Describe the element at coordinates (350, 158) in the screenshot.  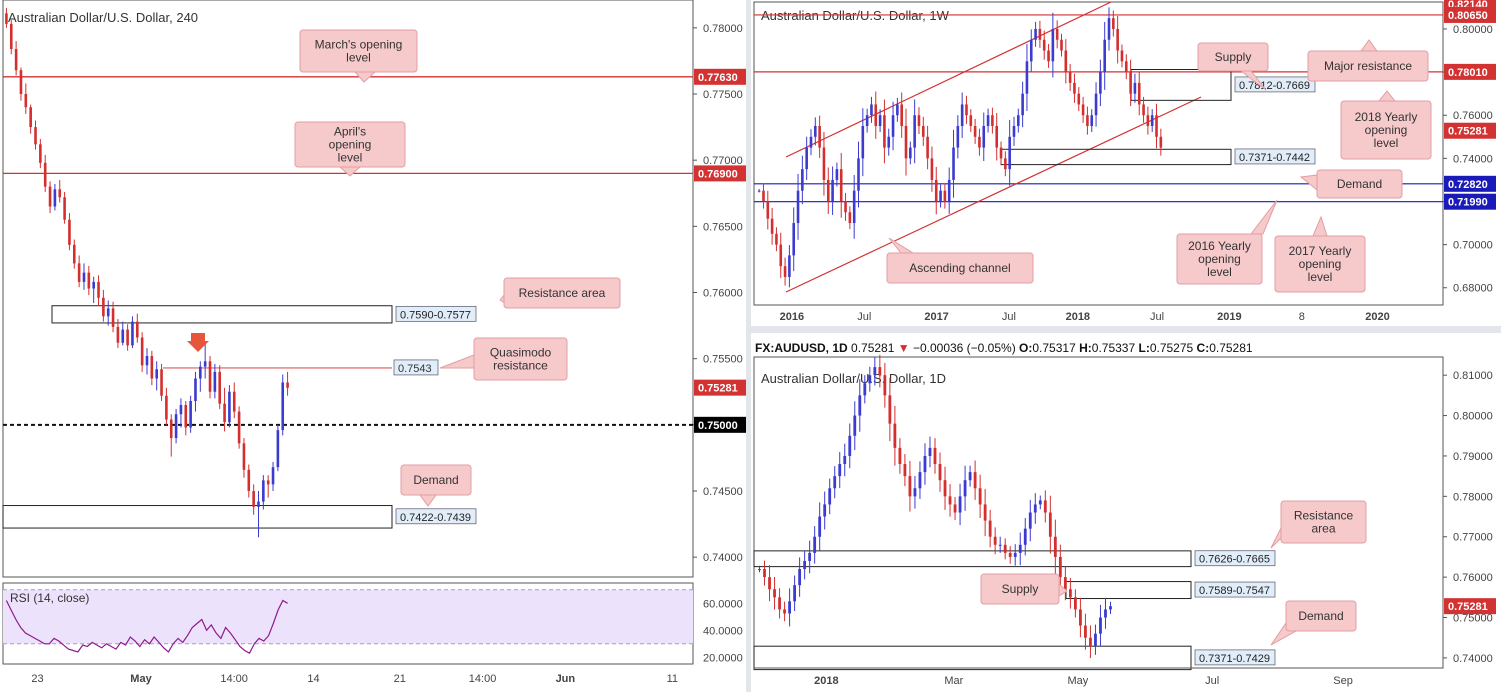
I see `h4-callout-april-text: level` at that location.